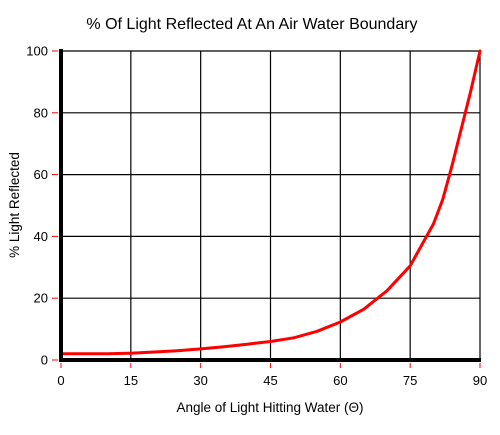 The height and width of the screenshot is (435, 500). I want to click on x-axis-label: Angle of Light Hitting Water (Θ), so click(269, 407).